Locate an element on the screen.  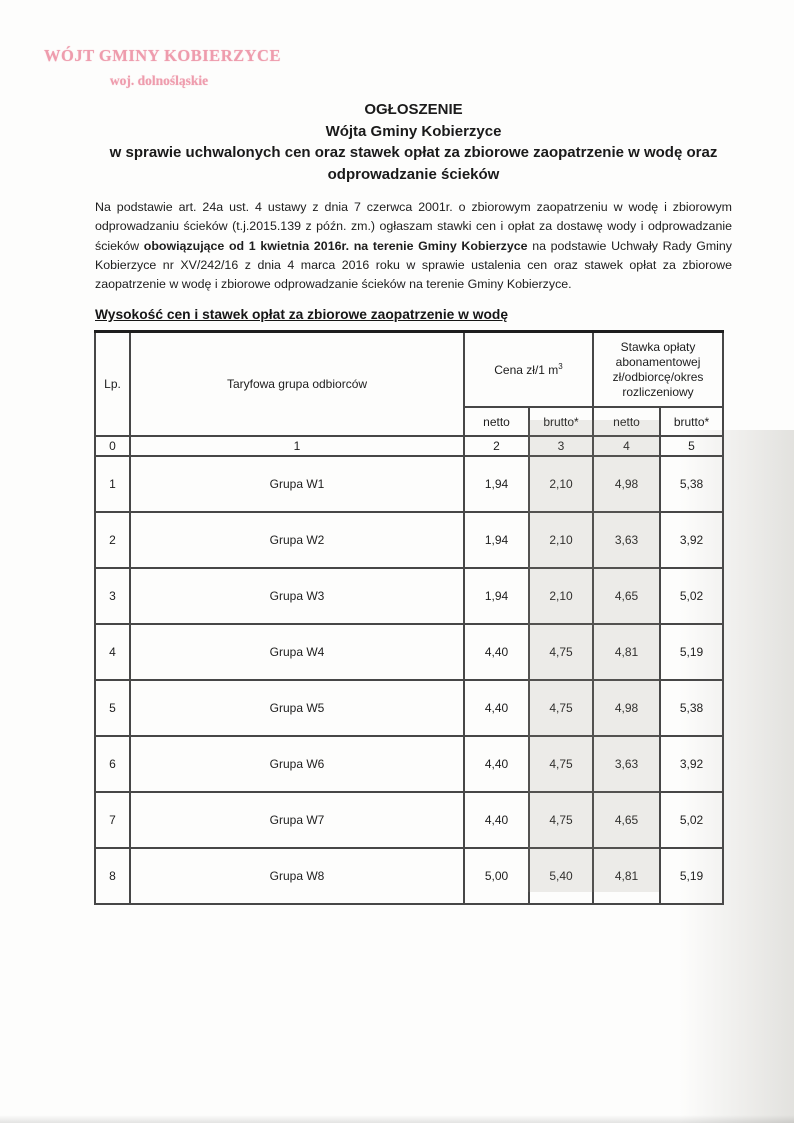
row-lp: 5 is located at coordinates (112, 708).